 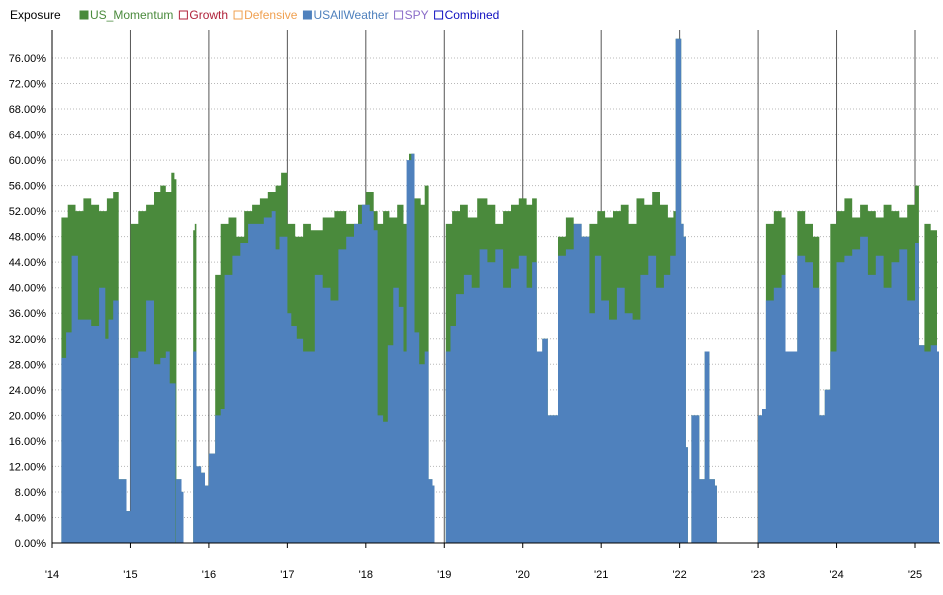 I want to click on y-tick-label-8: 32.00%, so click(x=28, y=340).